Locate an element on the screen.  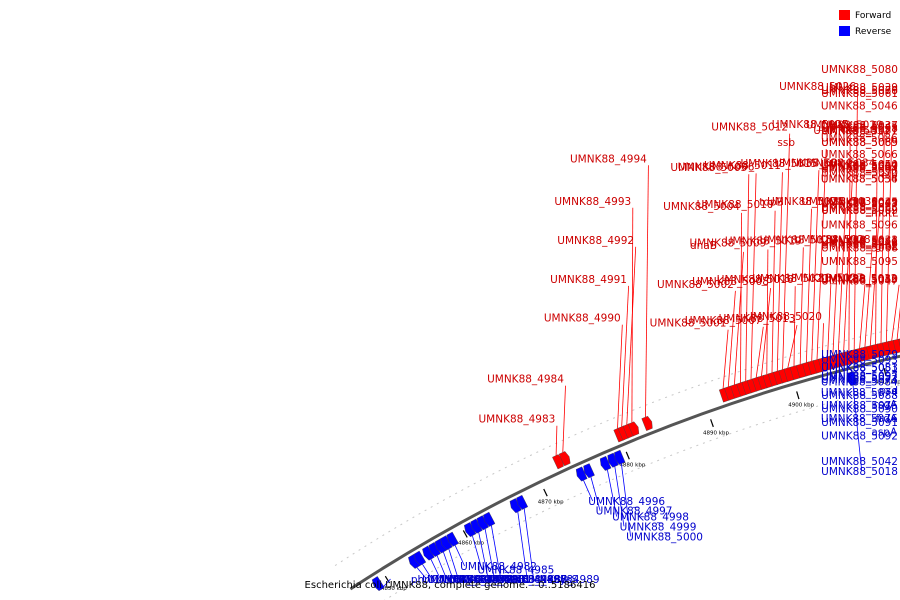
forward-gene-label: UMNK88_5019 is located at coordinates (763, 241).